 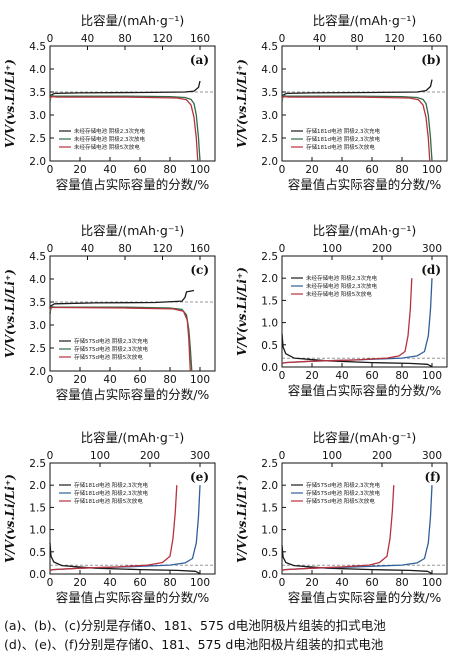 What do you see at coordinates (340, 147) in the screenshot?
I see `legend-entry: 存储181d电池 阴极5次放电` at bounding box center [340, 147].